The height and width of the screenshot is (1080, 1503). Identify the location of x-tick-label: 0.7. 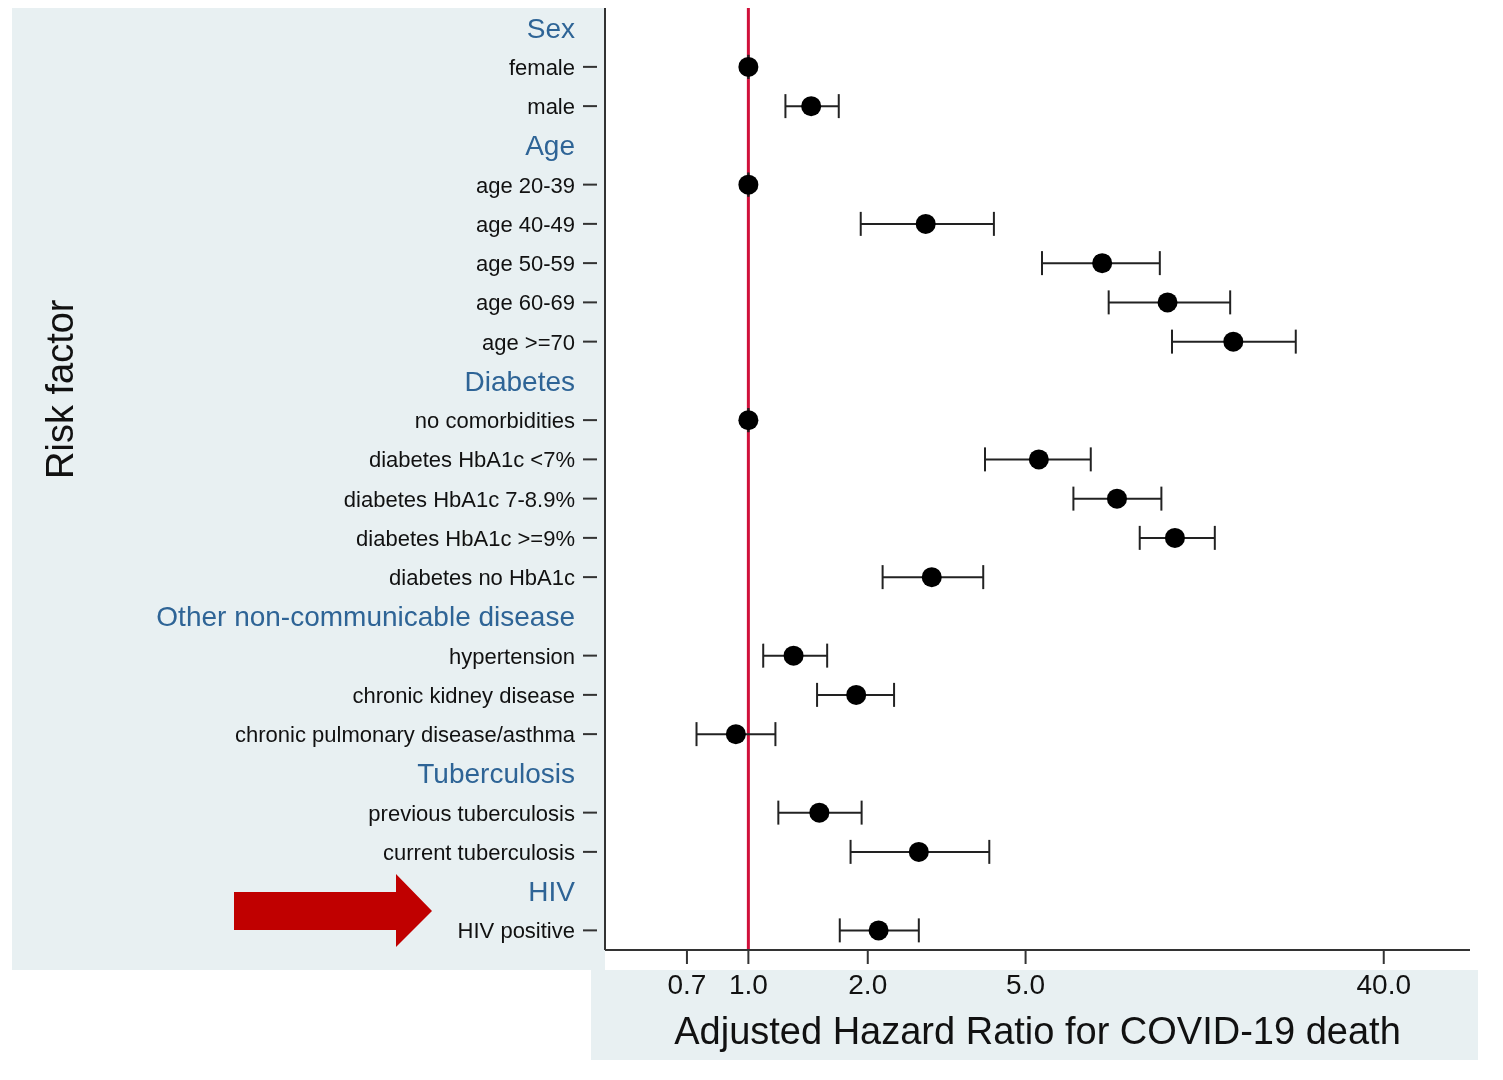
(687, 984).